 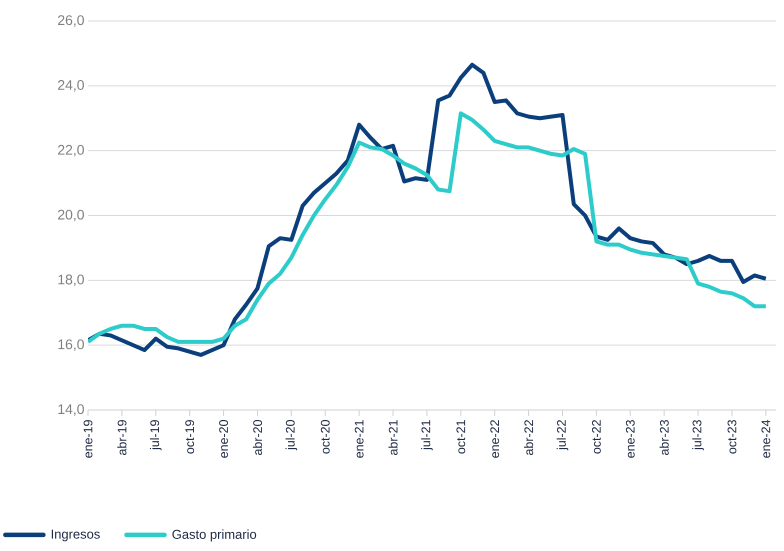 I want to click on x-tick-label: jul-20, so click(x=292, y=435).